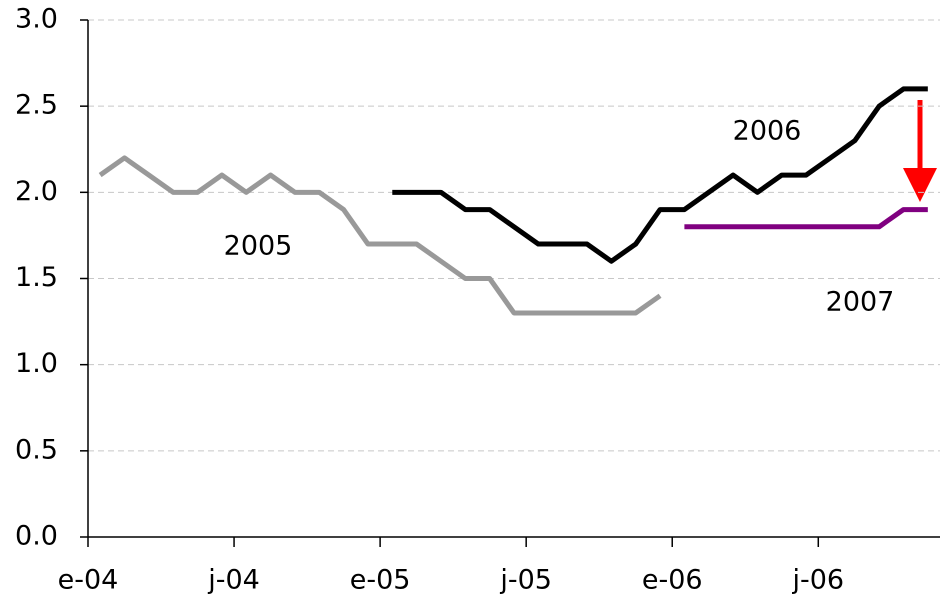 Image resolution: width=940 pixels, height=613 pixels. What do you see at coordinates (258, 246) in the screenshot?
I see `series-label: 2005` at bounding box center [258, 246].